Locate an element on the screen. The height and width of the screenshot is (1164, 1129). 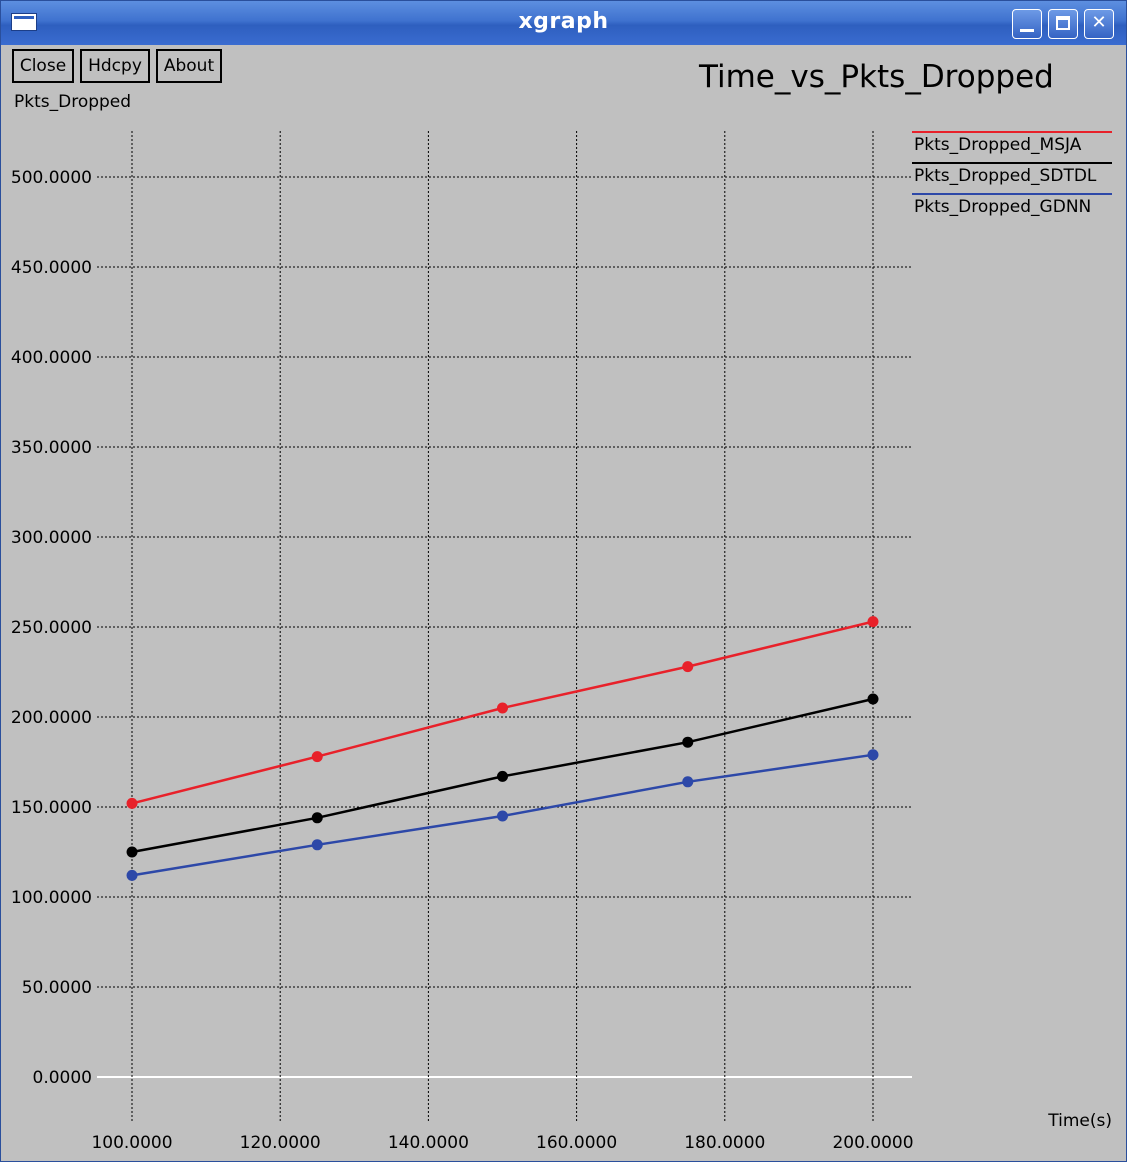
legend-entry: Pkts_Dropped_MSJA is located at coordinates (998, 145).